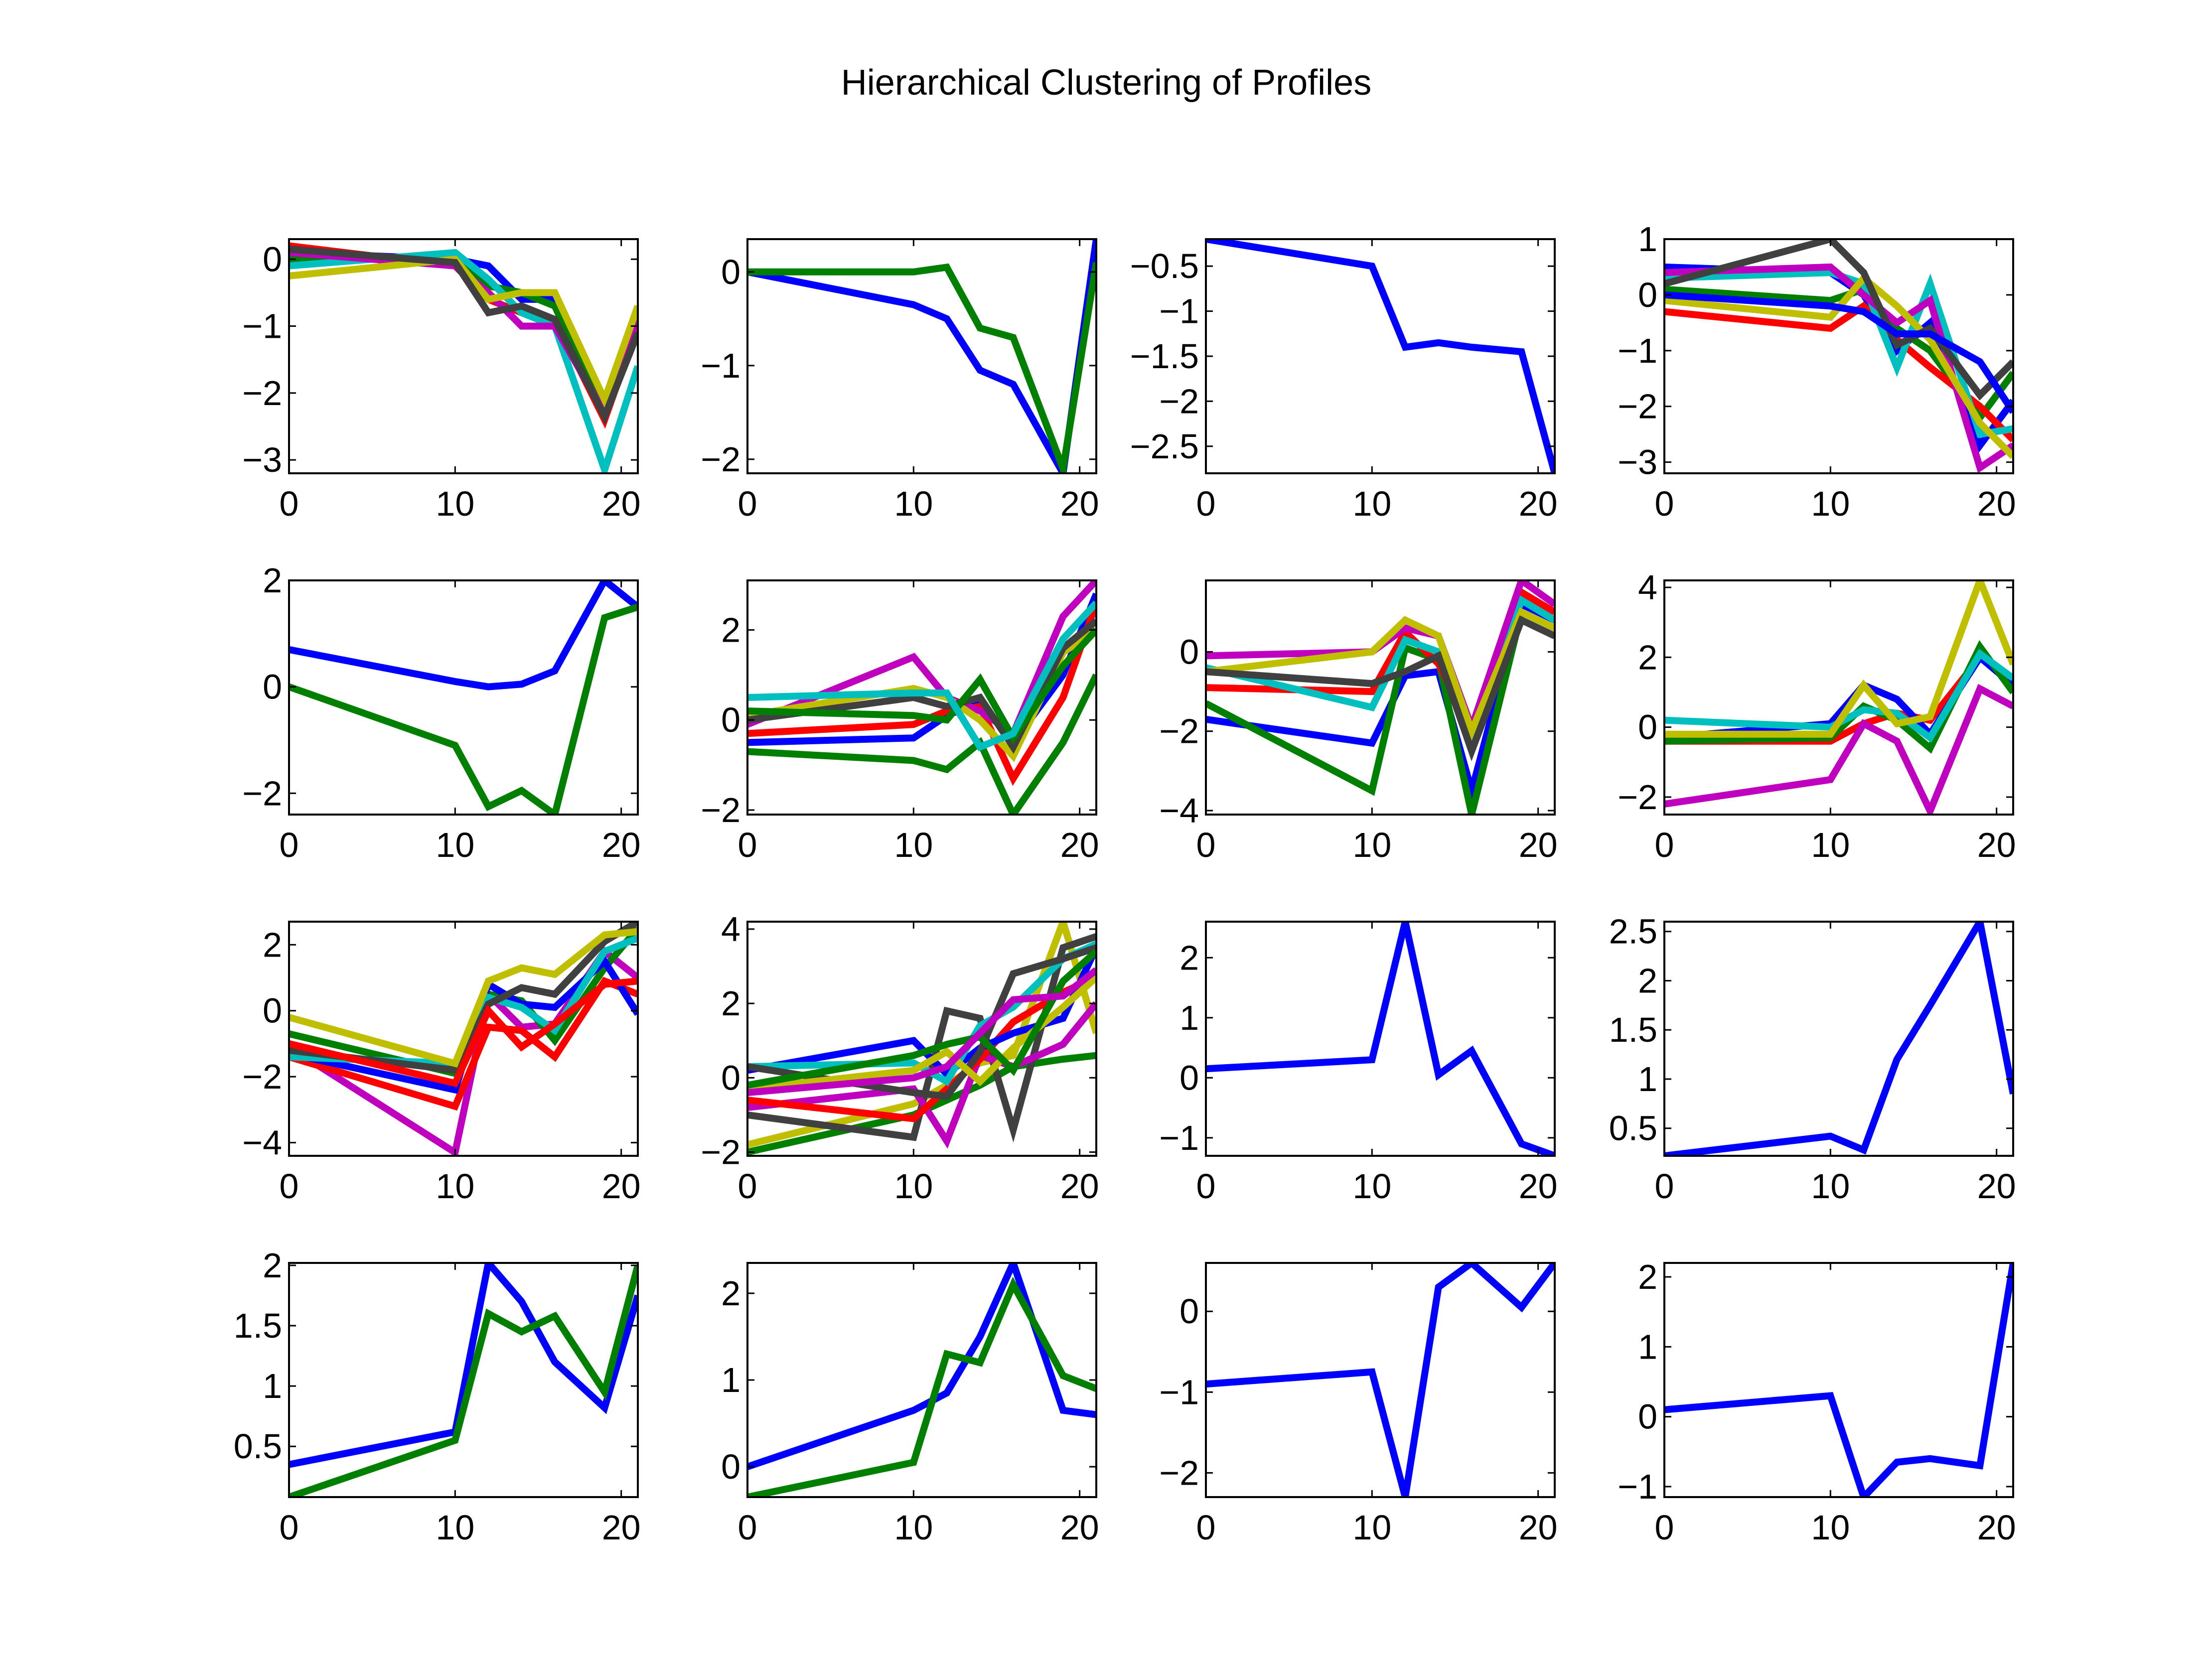  What do you see at coordinates (1164, 266) in the screenshot?
I see `y-tick-label: −0.5` at bounding box center [1164, 266].